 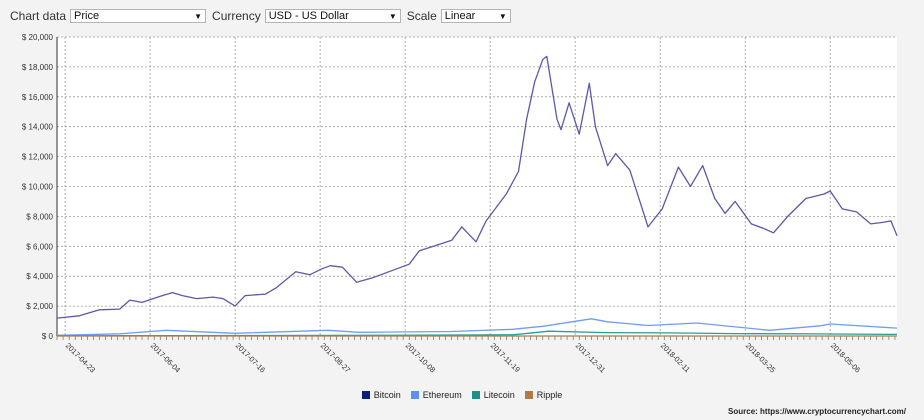 I want to click on chart-data-label: Chart data, so click(x=38, y=16).